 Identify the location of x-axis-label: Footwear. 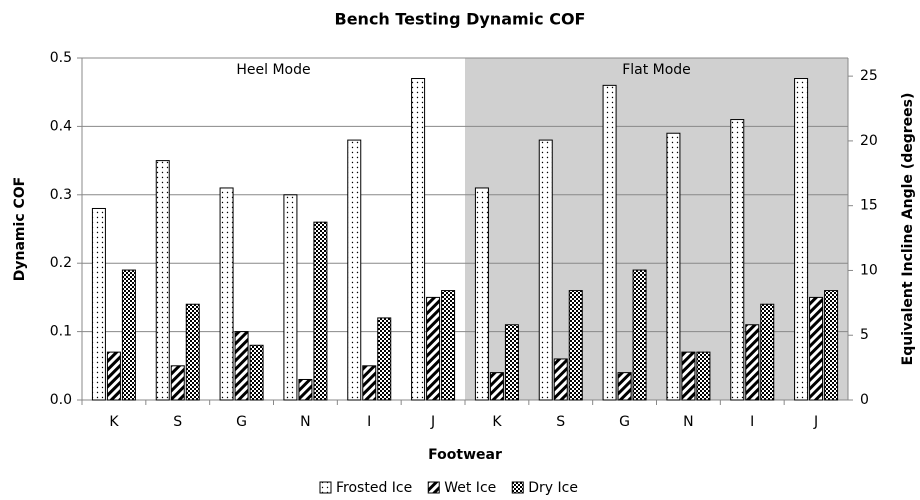
(465, 455).